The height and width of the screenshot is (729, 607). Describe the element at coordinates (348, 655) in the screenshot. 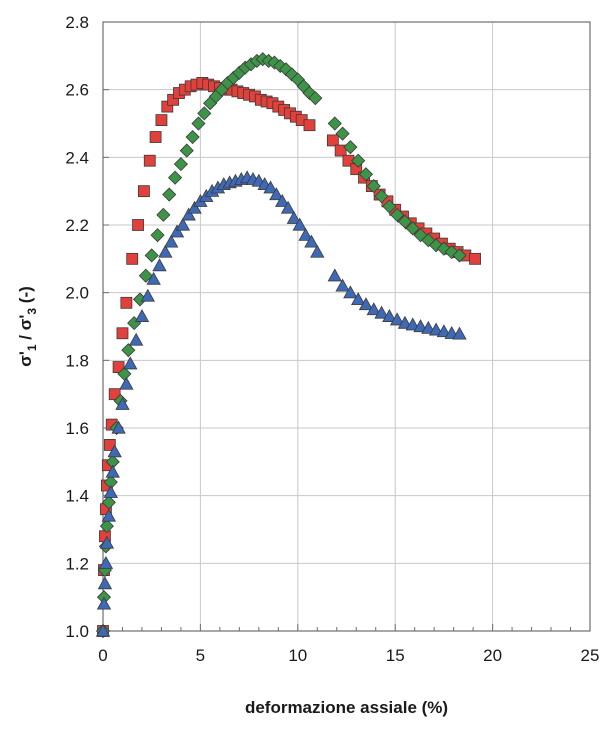

I see `x-axis-tick-labels: 0 5 10 15 20 25` at that location.